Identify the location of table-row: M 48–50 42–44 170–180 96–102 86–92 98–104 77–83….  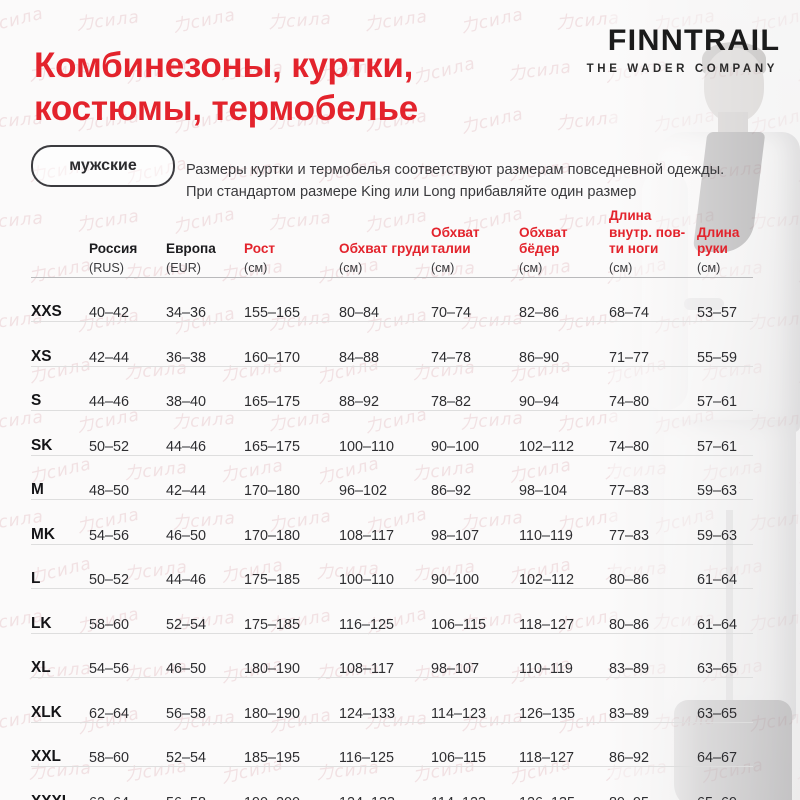
(392, 477).